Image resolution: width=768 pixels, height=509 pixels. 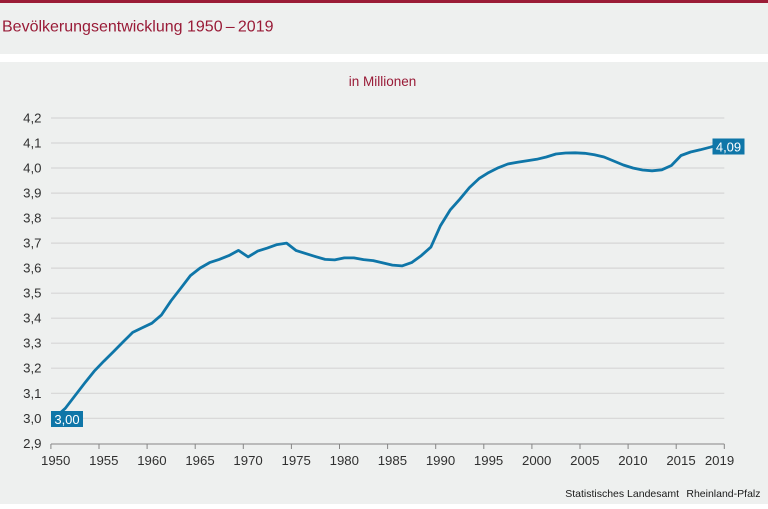 I want to click on svg-text: 3,3, so click(x=32, y=343).